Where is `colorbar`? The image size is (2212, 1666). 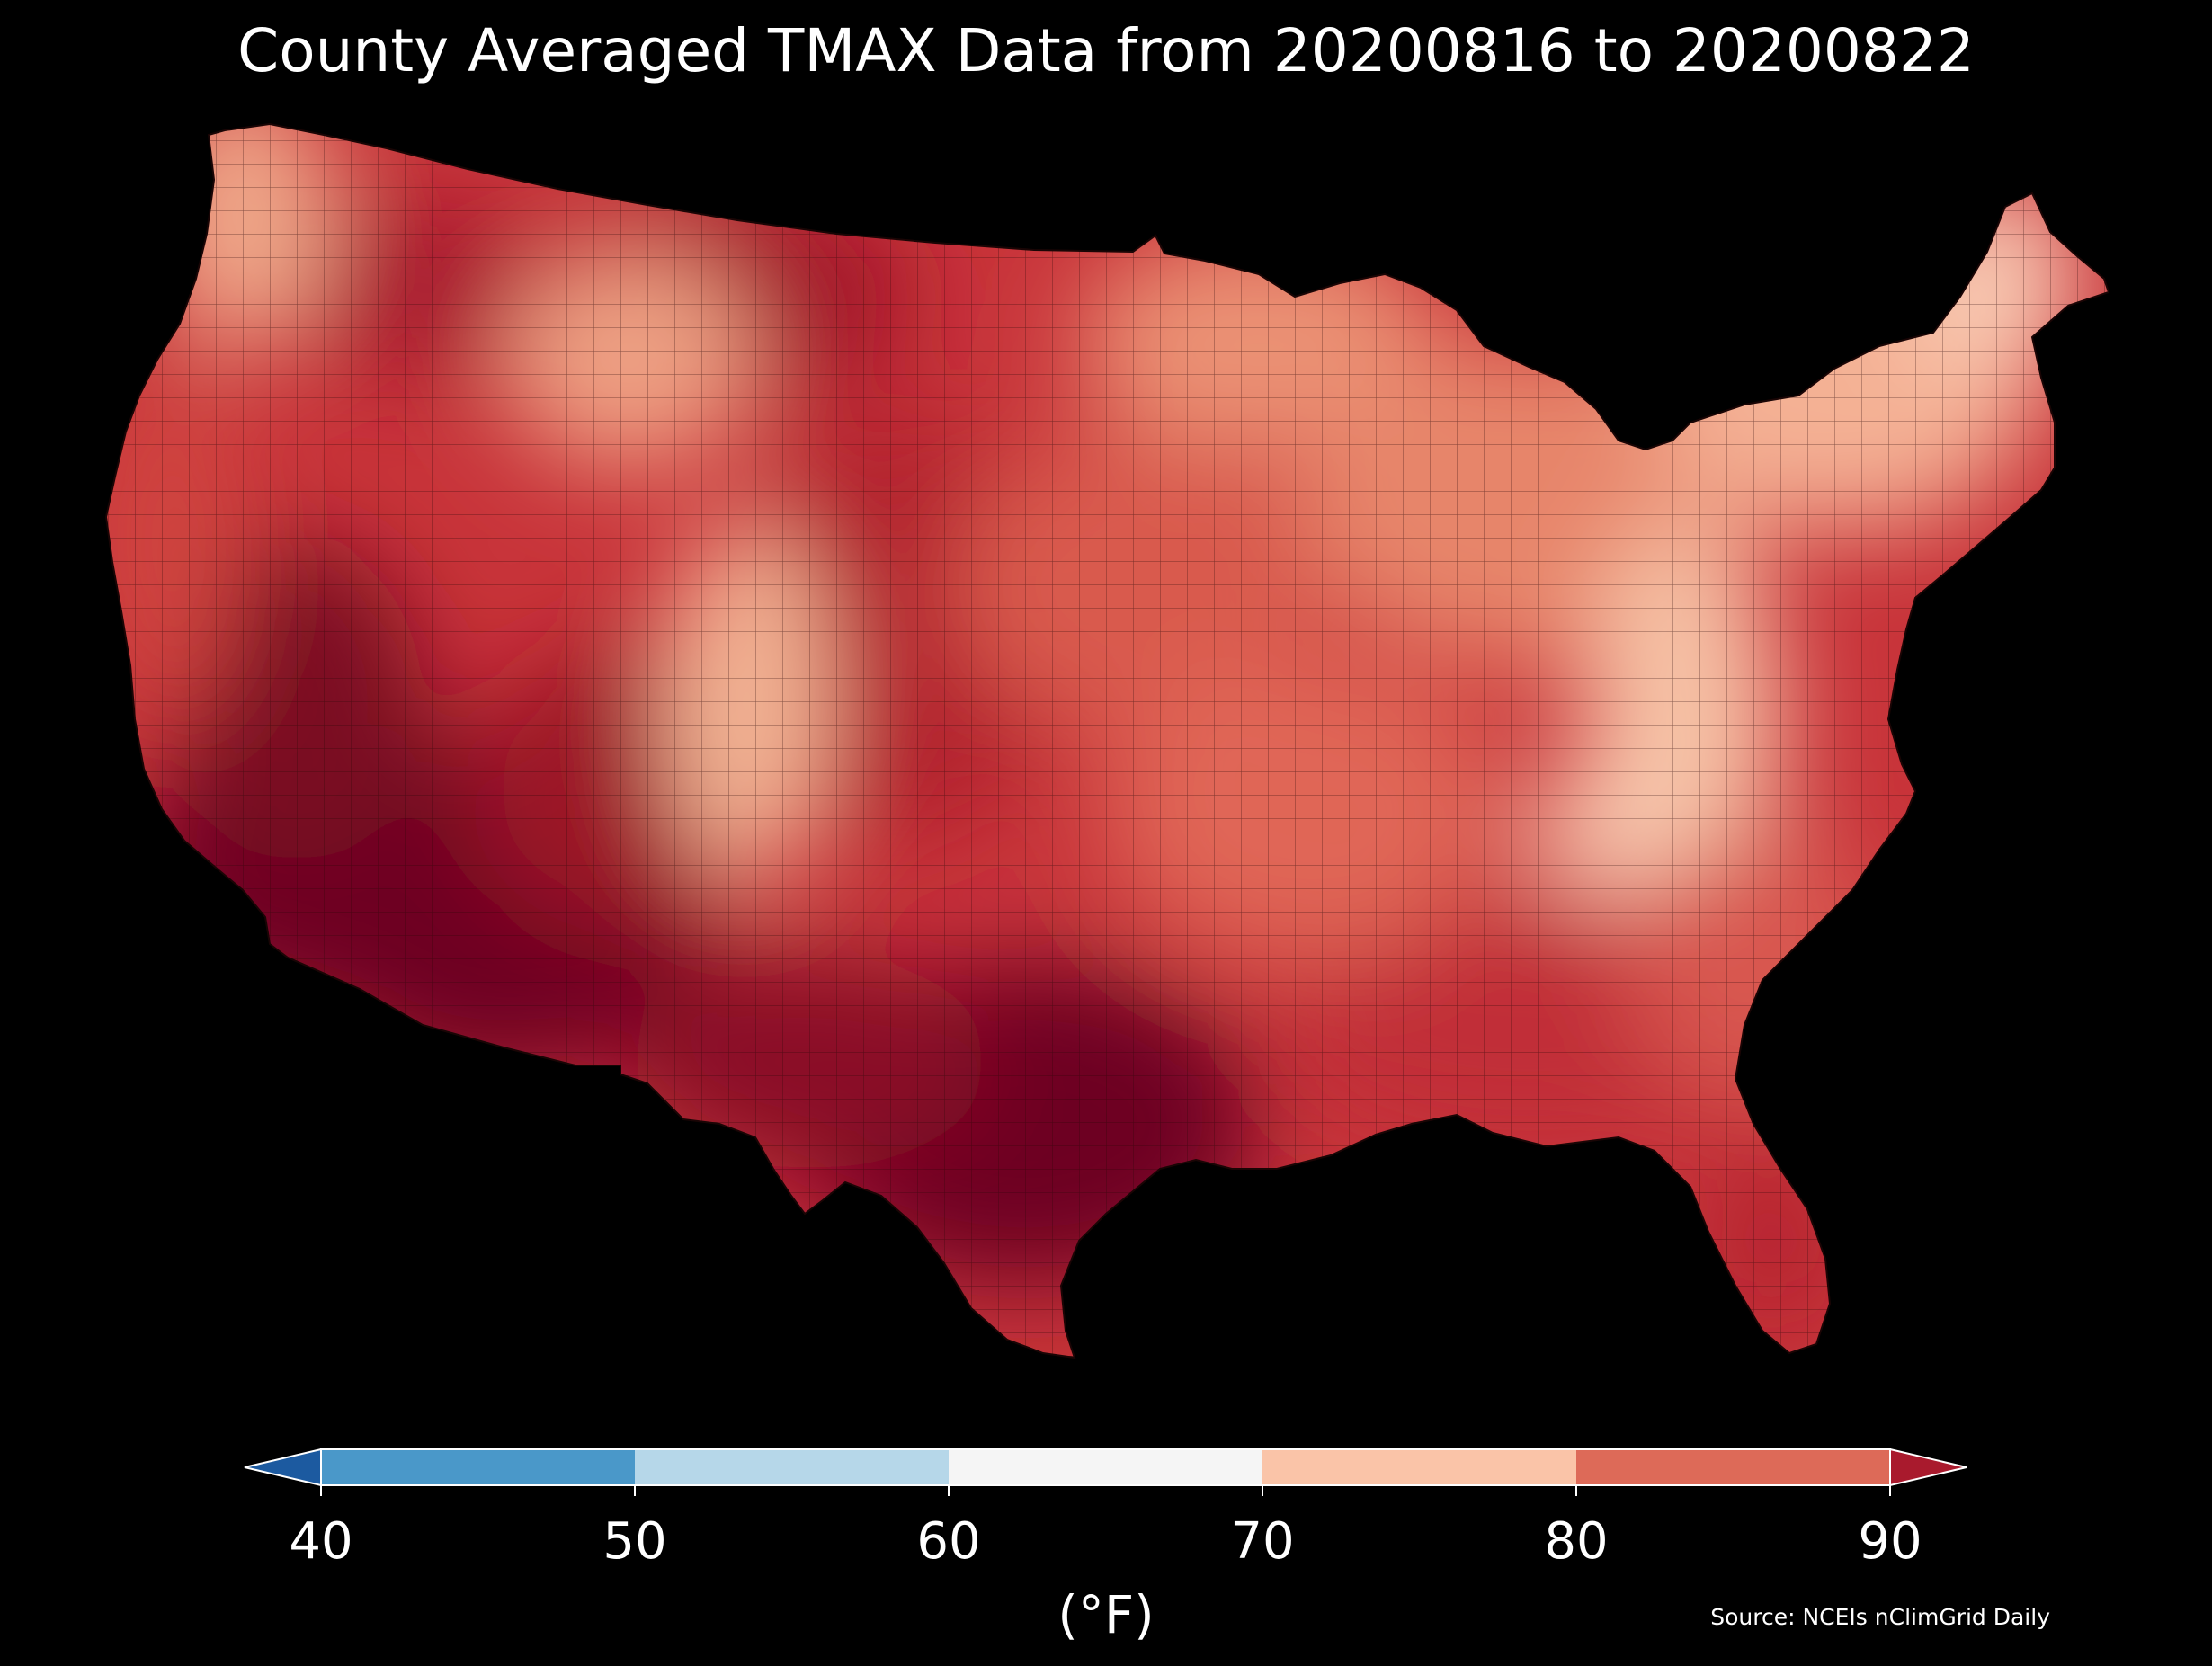 colorbar is located at coordinates (1105, 1472).